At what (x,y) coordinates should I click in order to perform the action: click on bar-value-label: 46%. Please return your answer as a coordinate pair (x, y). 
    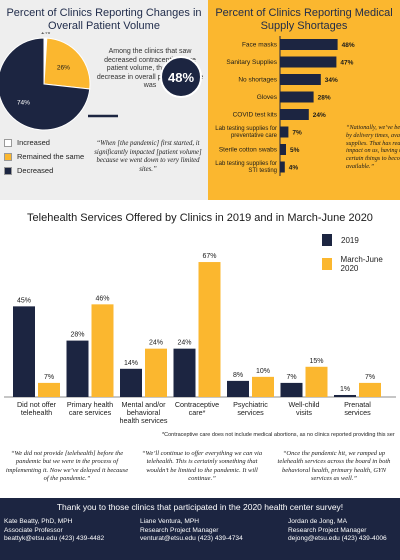
    Looking at the image, I should click on (102, 298).